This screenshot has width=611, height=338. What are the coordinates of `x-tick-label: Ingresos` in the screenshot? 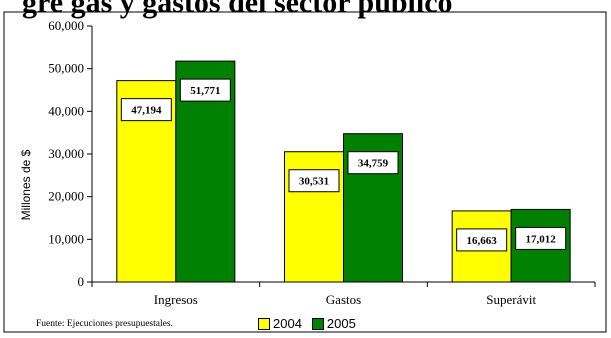 It's located at (176, 299).